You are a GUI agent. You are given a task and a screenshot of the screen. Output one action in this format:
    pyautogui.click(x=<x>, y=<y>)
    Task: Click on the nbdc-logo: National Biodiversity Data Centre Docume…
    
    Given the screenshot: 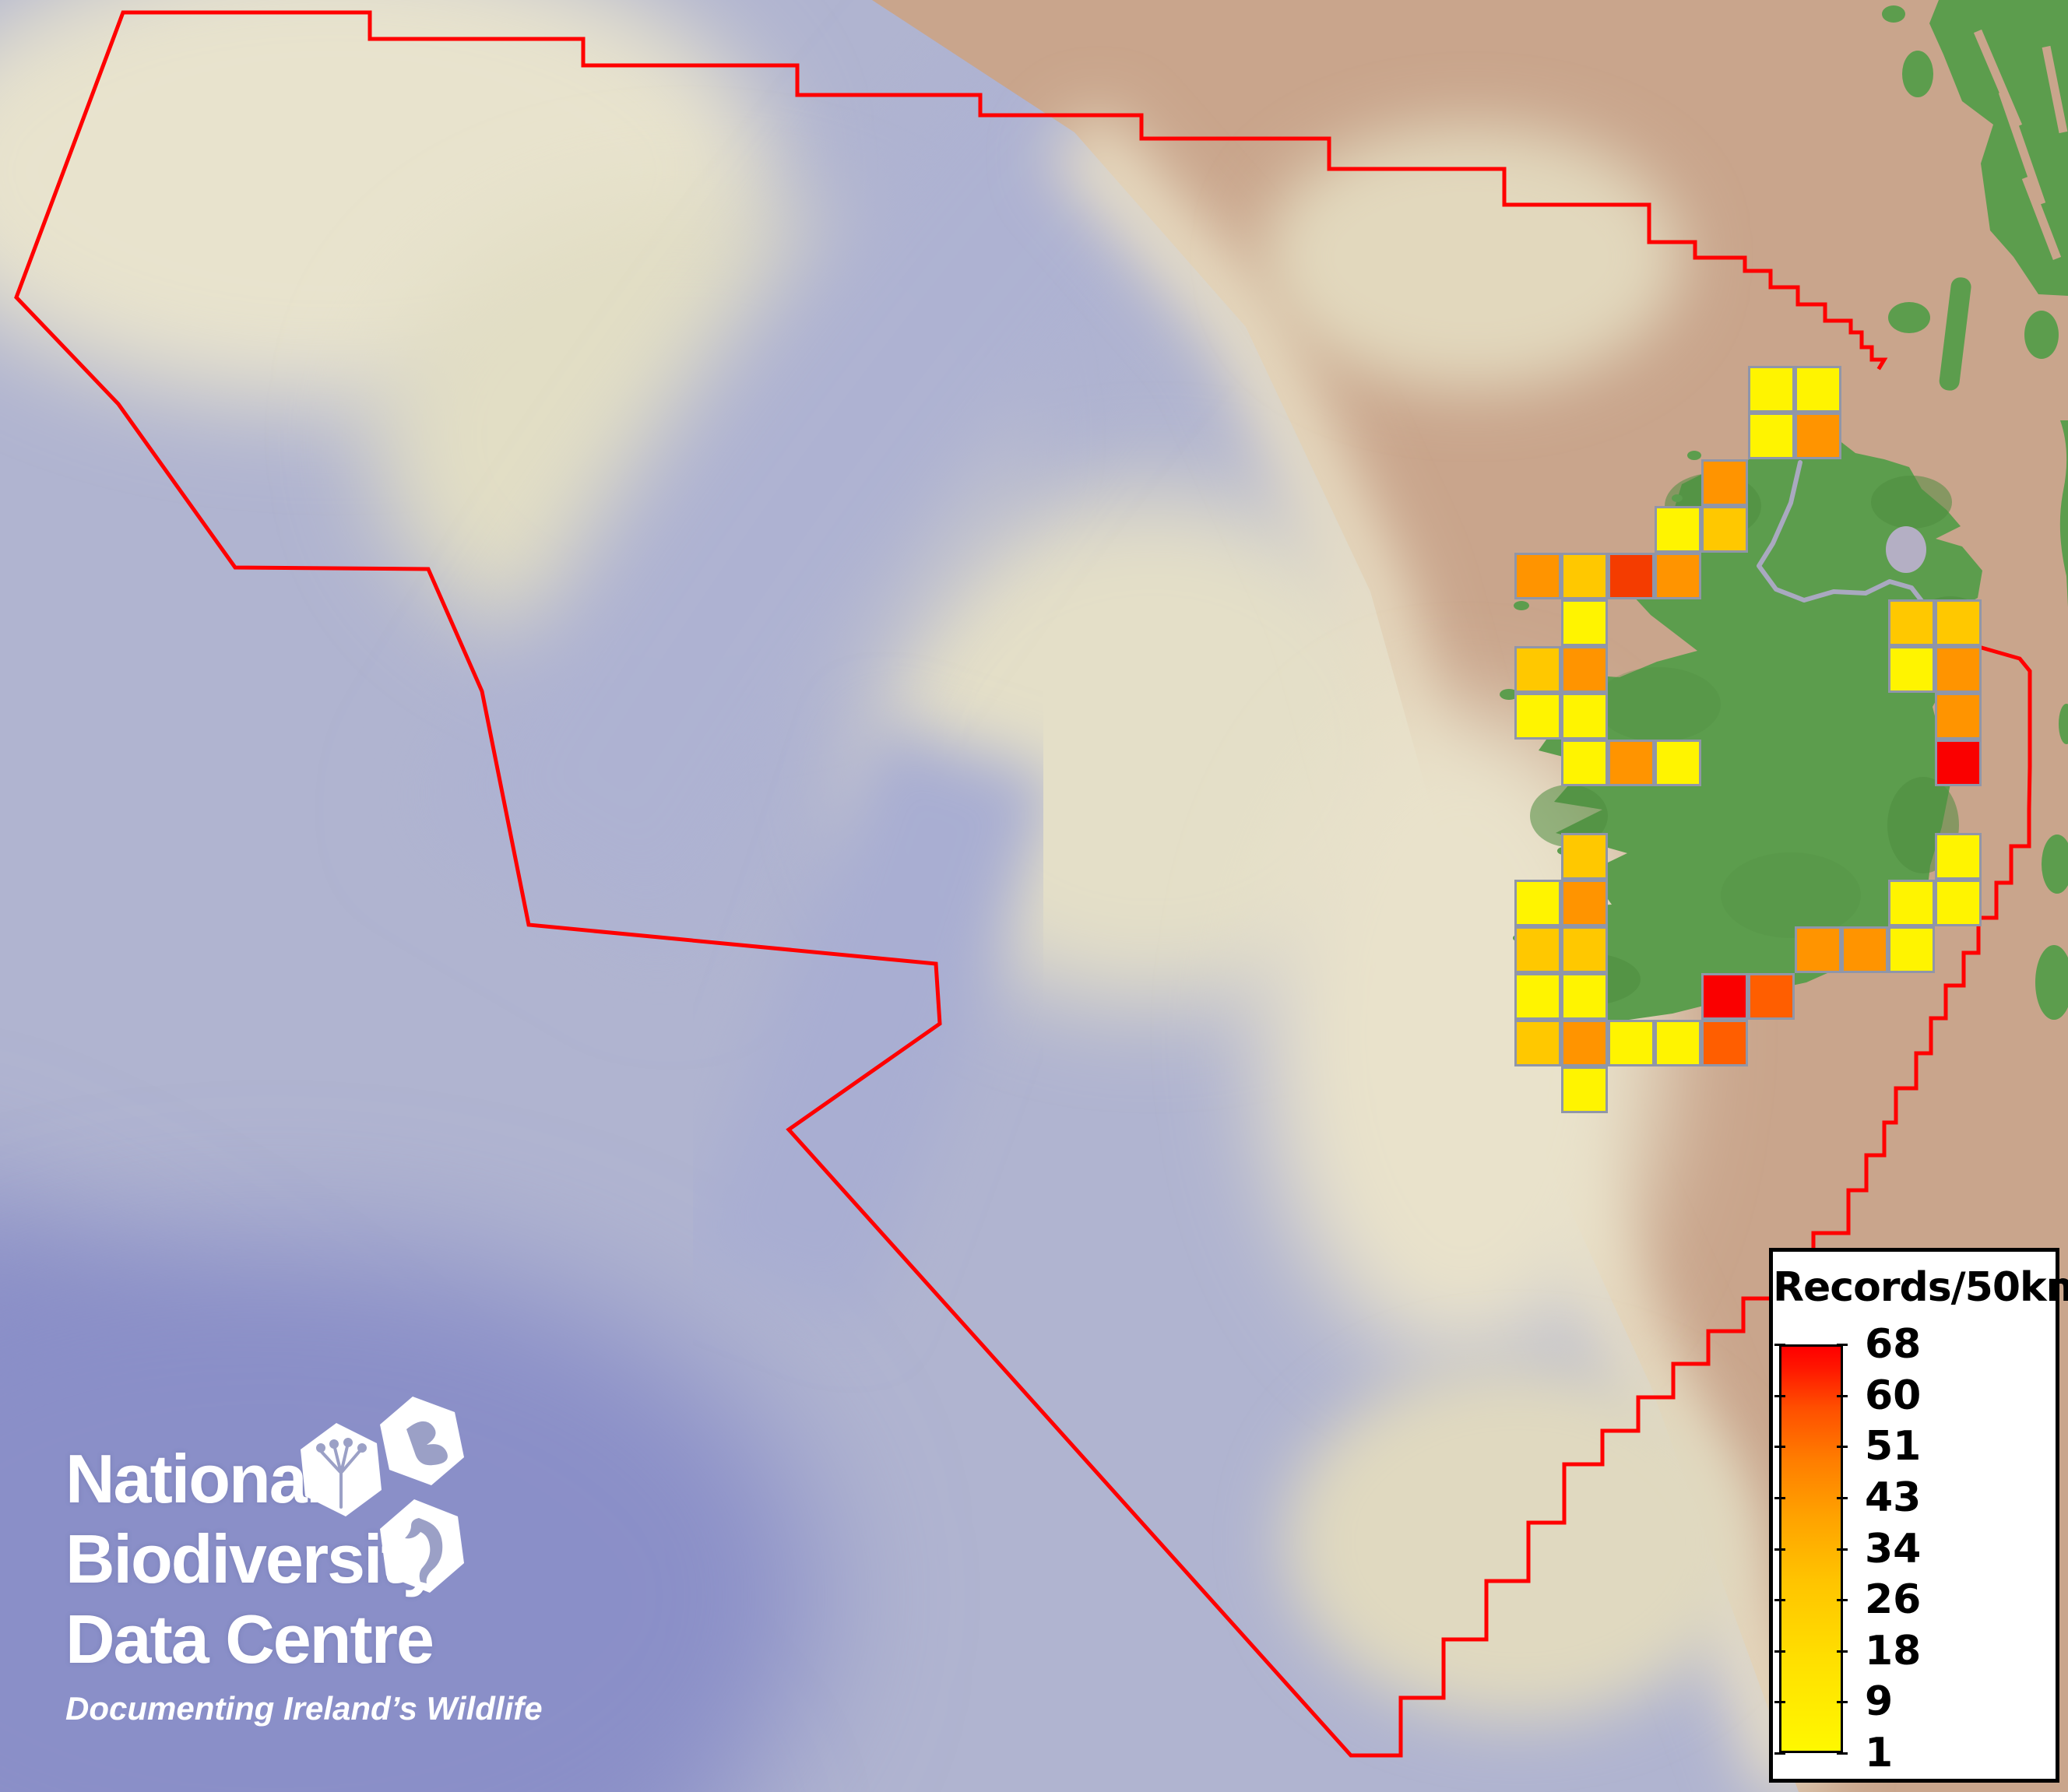 What is the action you would take?
    pyautogui.click(x=369, y=1581)
    